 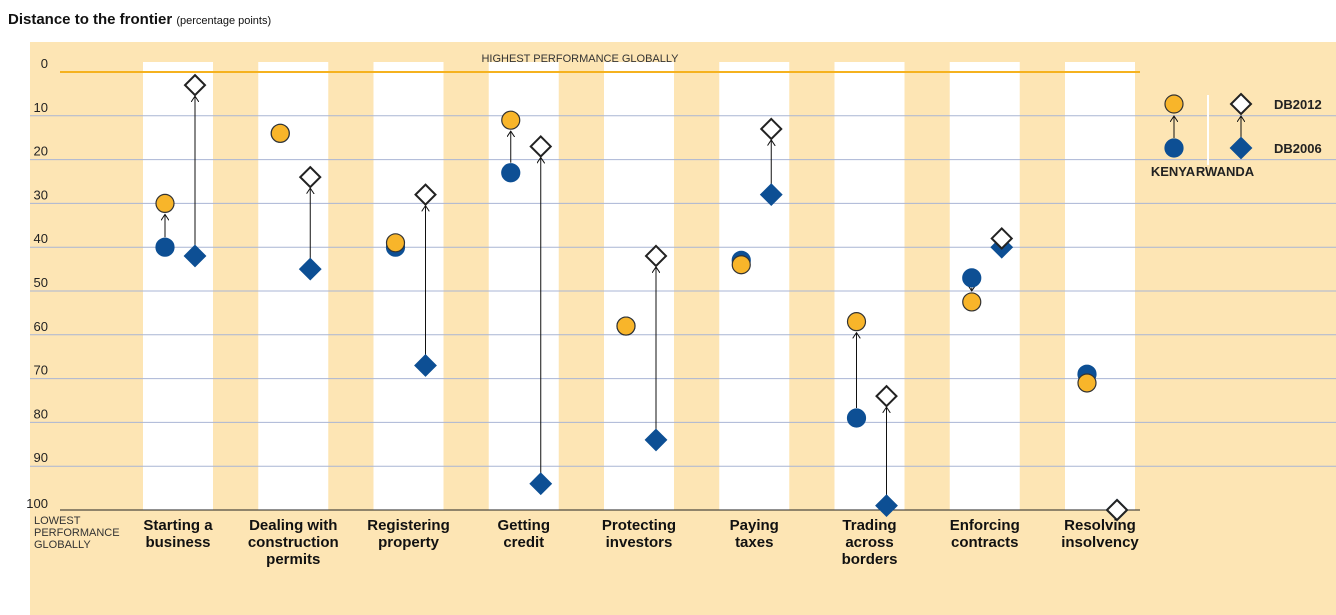 I want to click on category-label-line: taxes, so click(x=754, y=542).